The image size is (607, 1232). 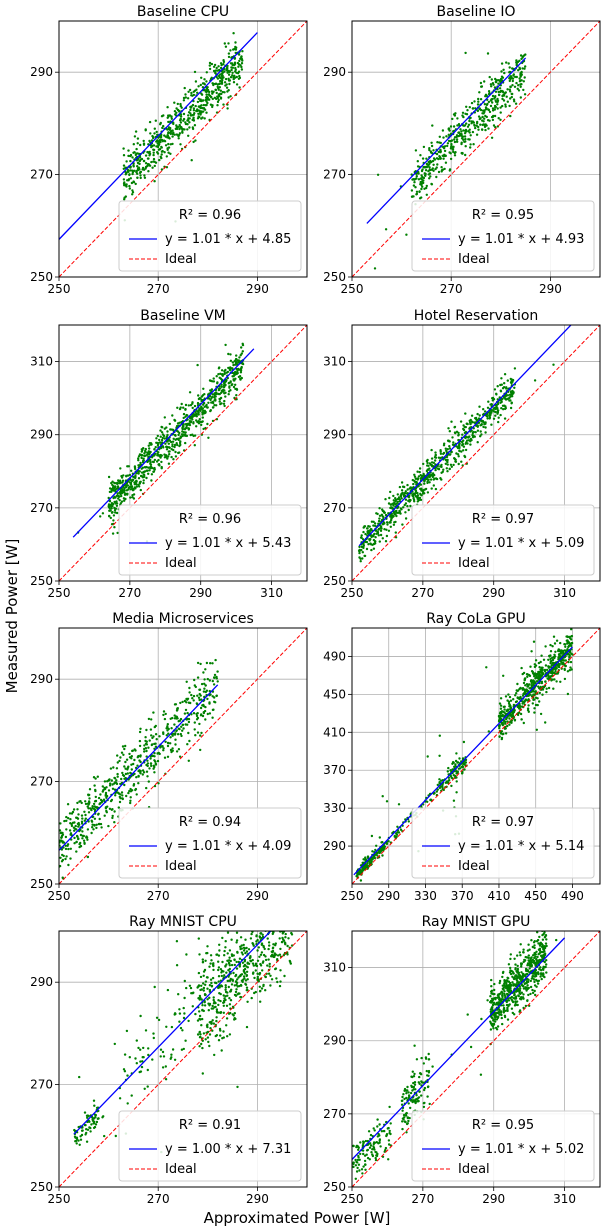 What do you see at coordinates (446, 140) in the screenshot?
I see `chart-2-fit-line` at bounding box center [446, 140].